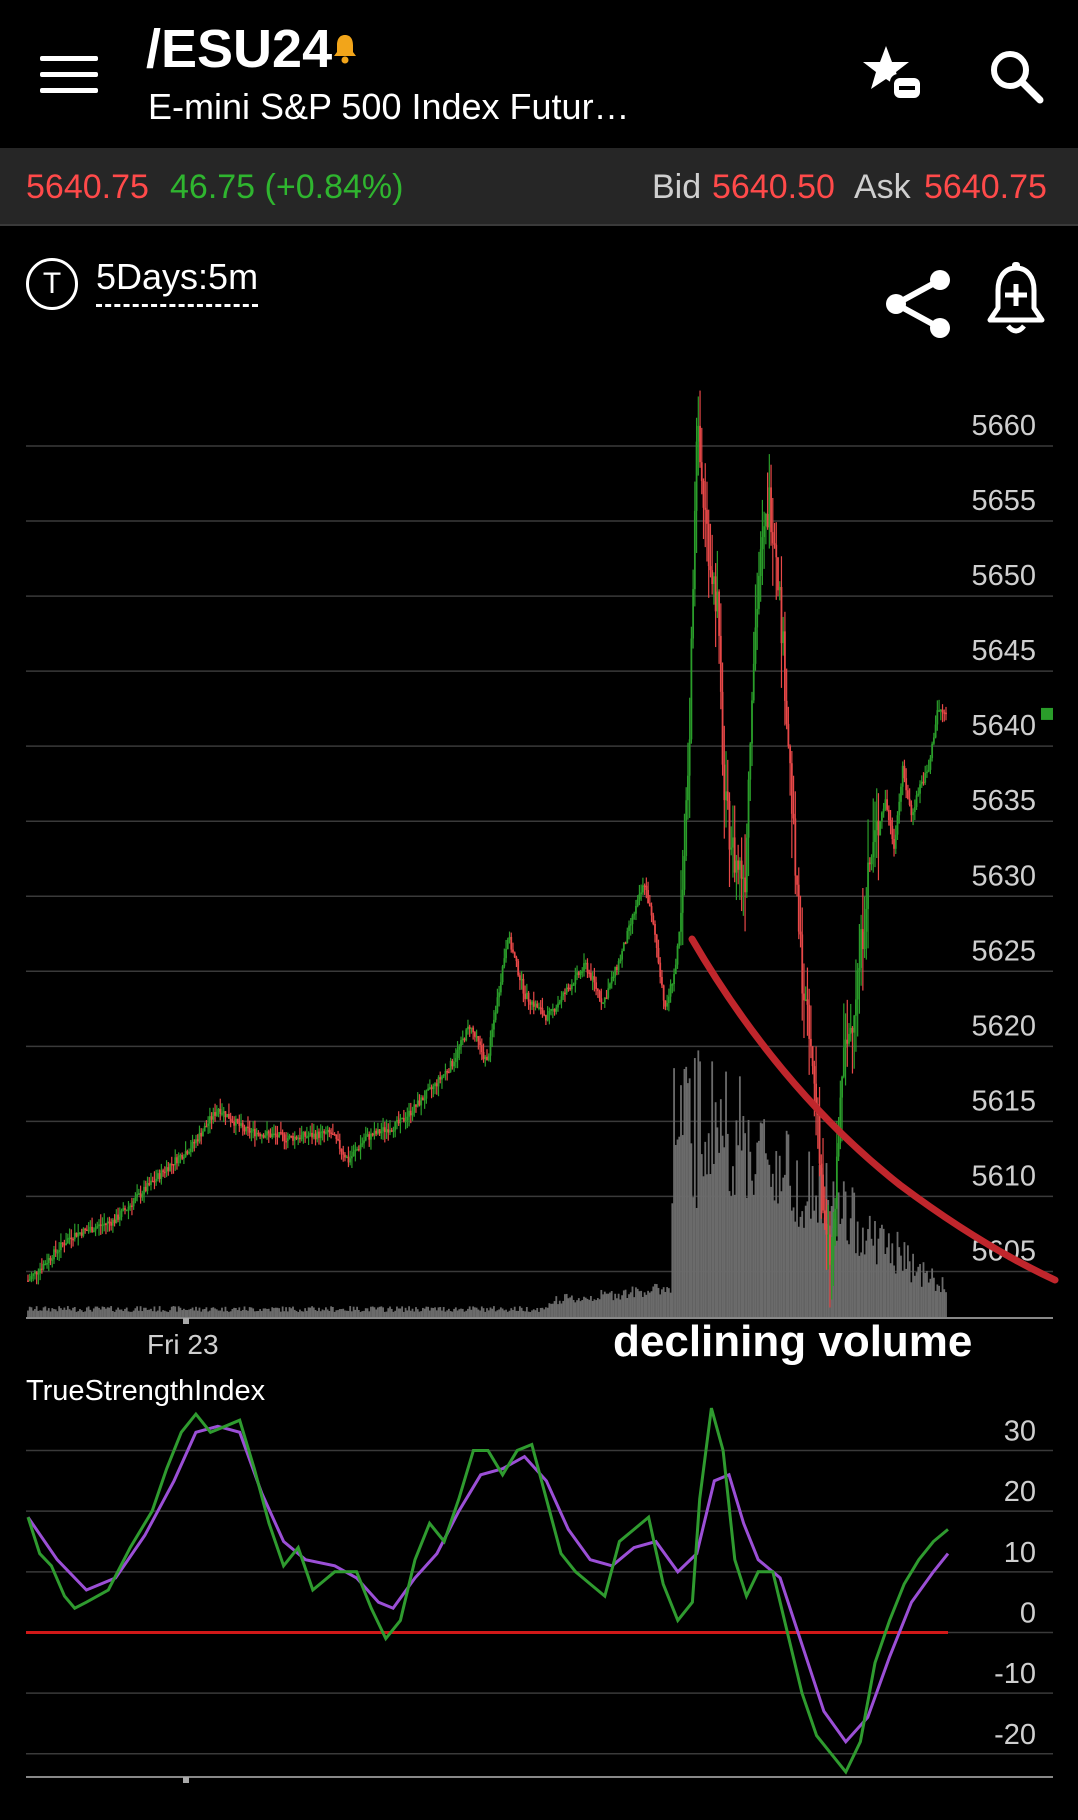  I want to click on drawing-tool-icon: T, so click(52, 284).